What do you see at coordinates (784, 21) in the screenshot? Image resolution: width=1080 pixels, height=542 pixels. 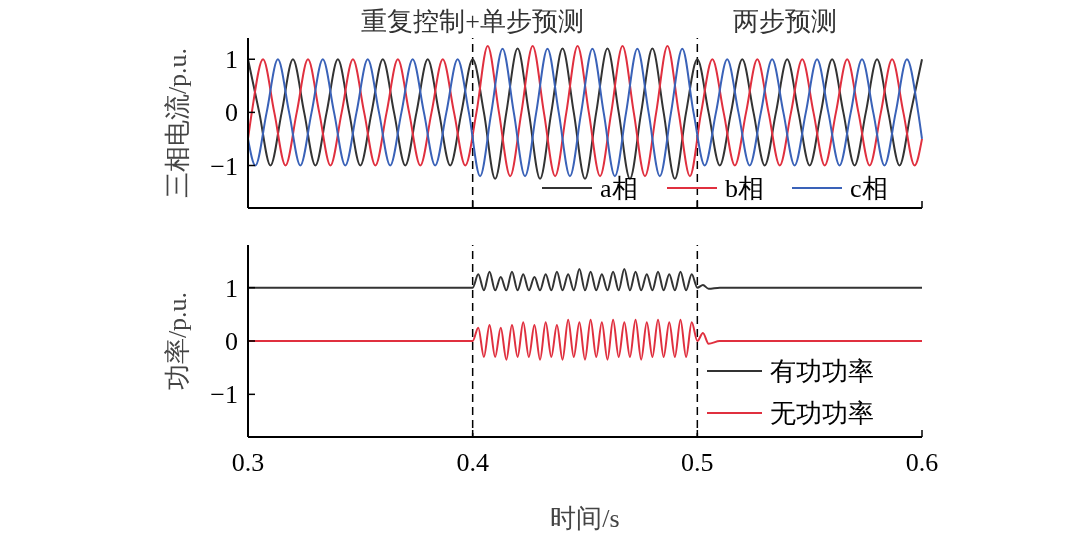 I see `text: 两步预测` at bounding box center [784, 21].